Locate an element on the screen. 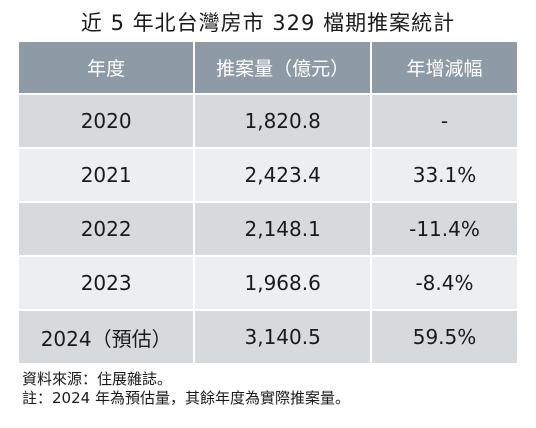 This screenshot has width=536, height=428. remark-note: 註：2024 年為預估量，其餘年度為實際推案量。 is located at coordinates (186, 398).